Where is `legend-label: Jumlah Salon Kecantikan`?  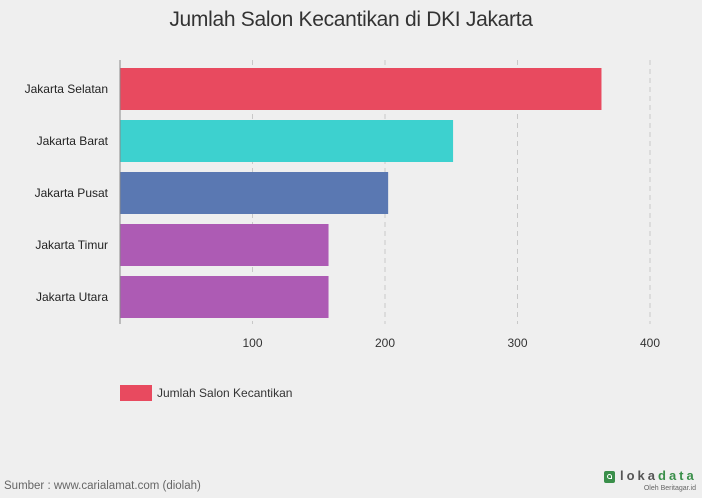 legend-label: Jumlah Salon Kecantikan is located at coordinates (225, 393).